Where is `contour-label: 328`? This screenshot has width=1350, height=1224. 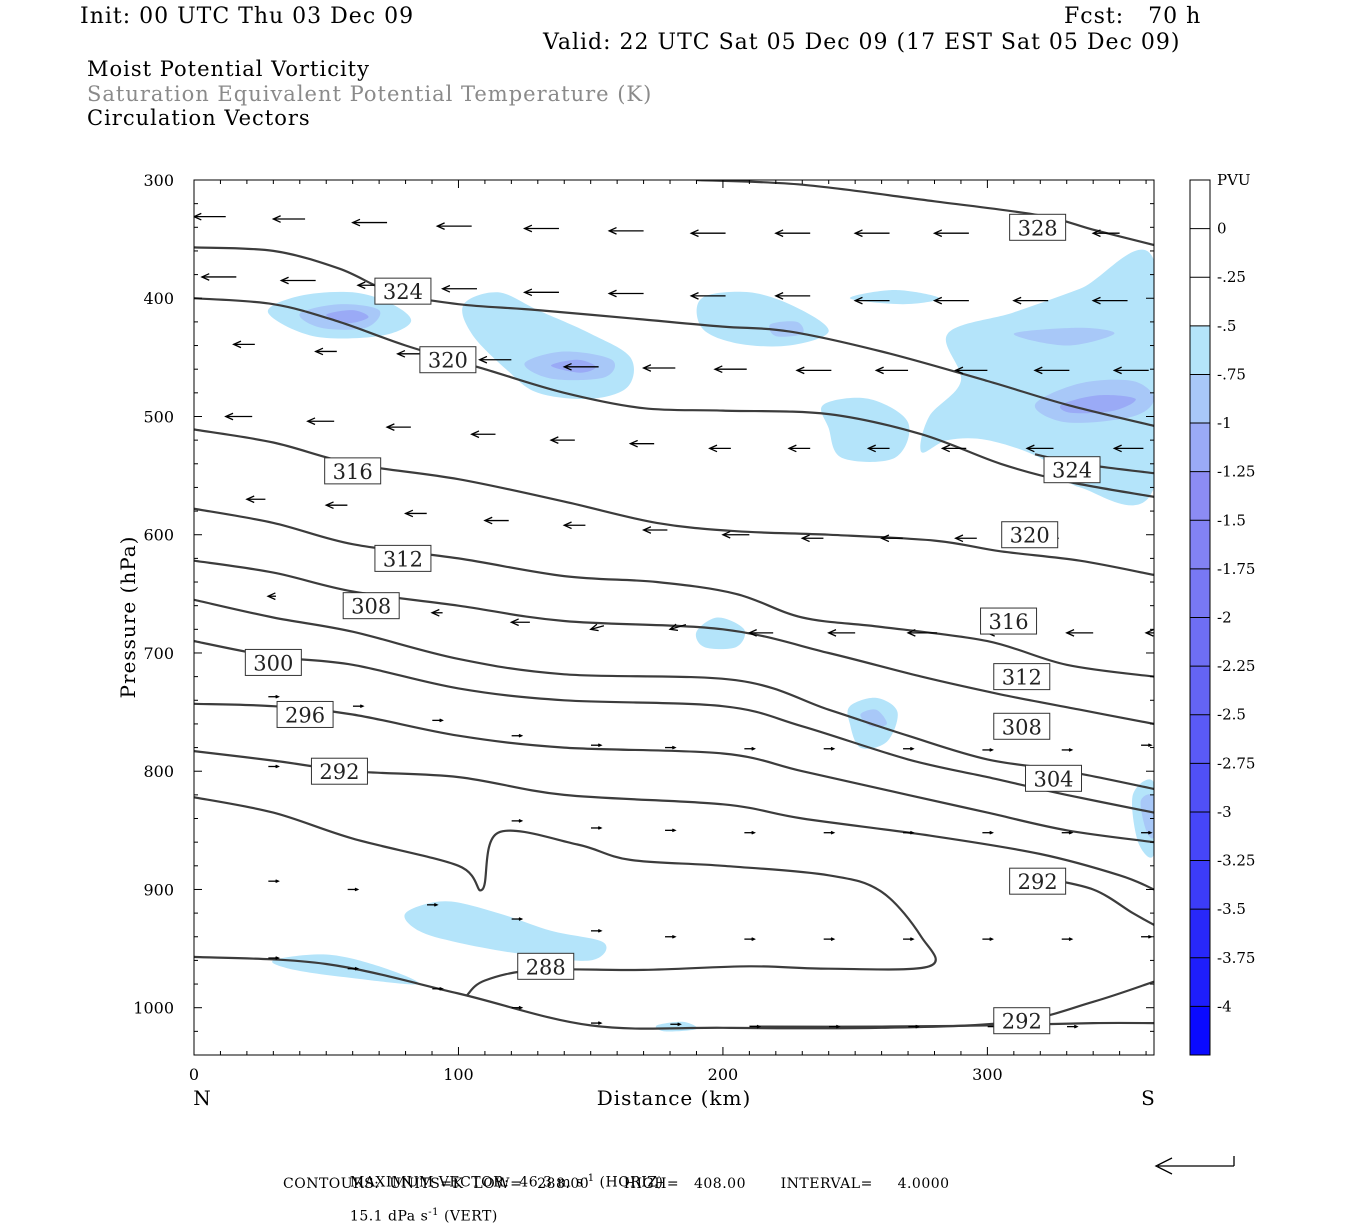
contour-label: 328 is located at coordinates (1038, 227).